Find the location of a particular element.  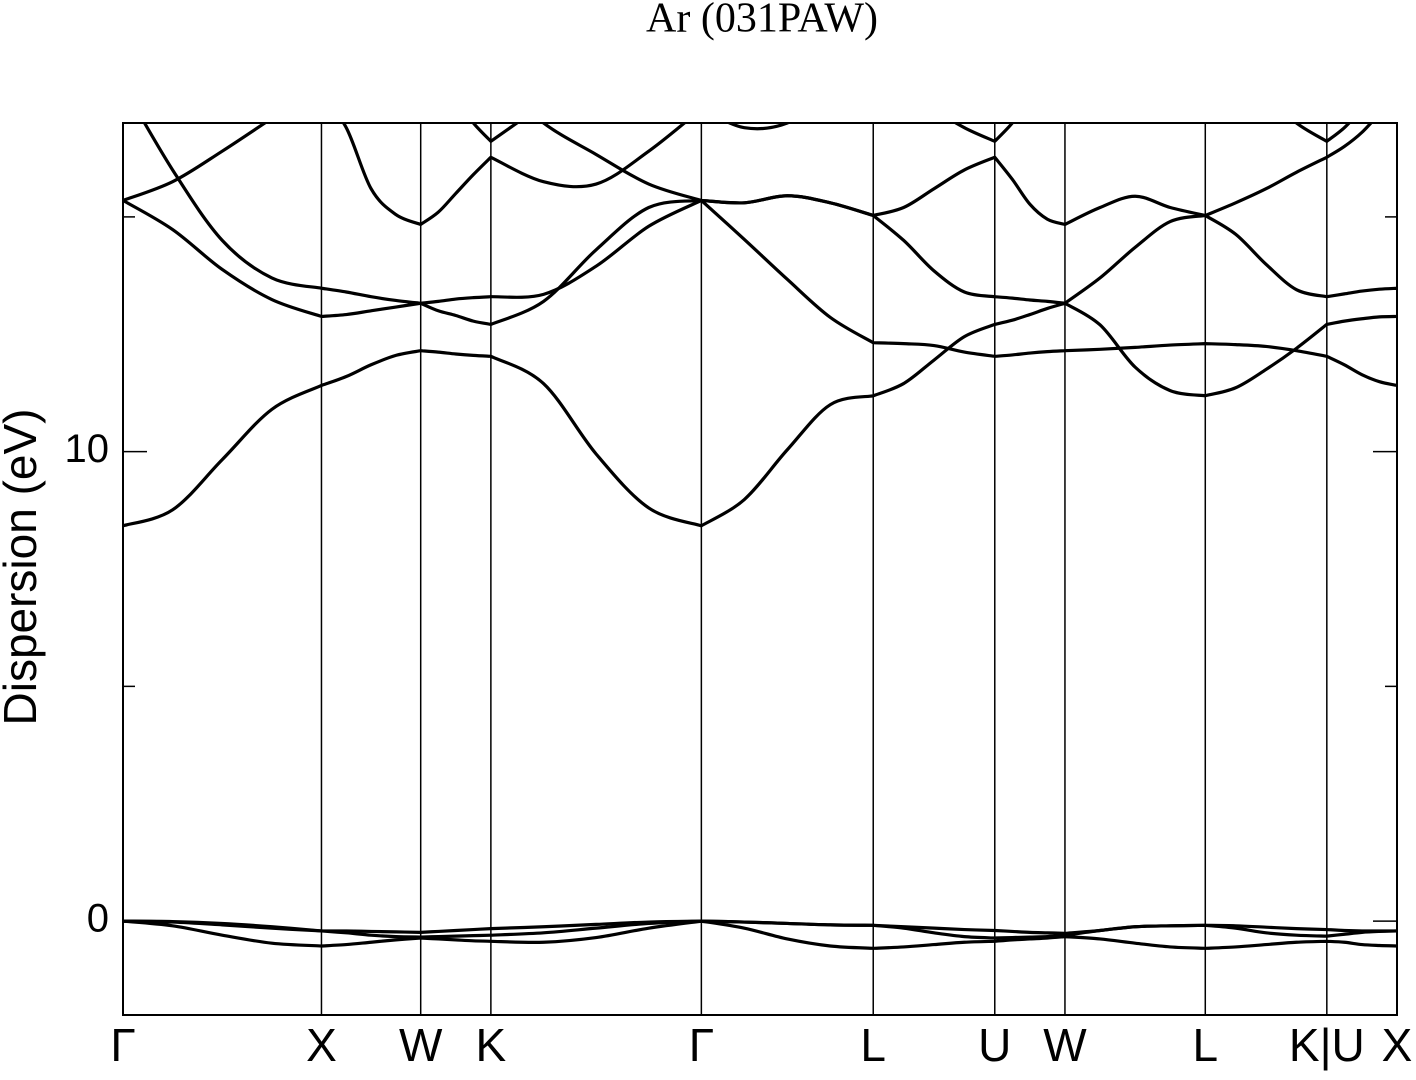

y-tick-label: 10 is located at coordinates (87, 449).